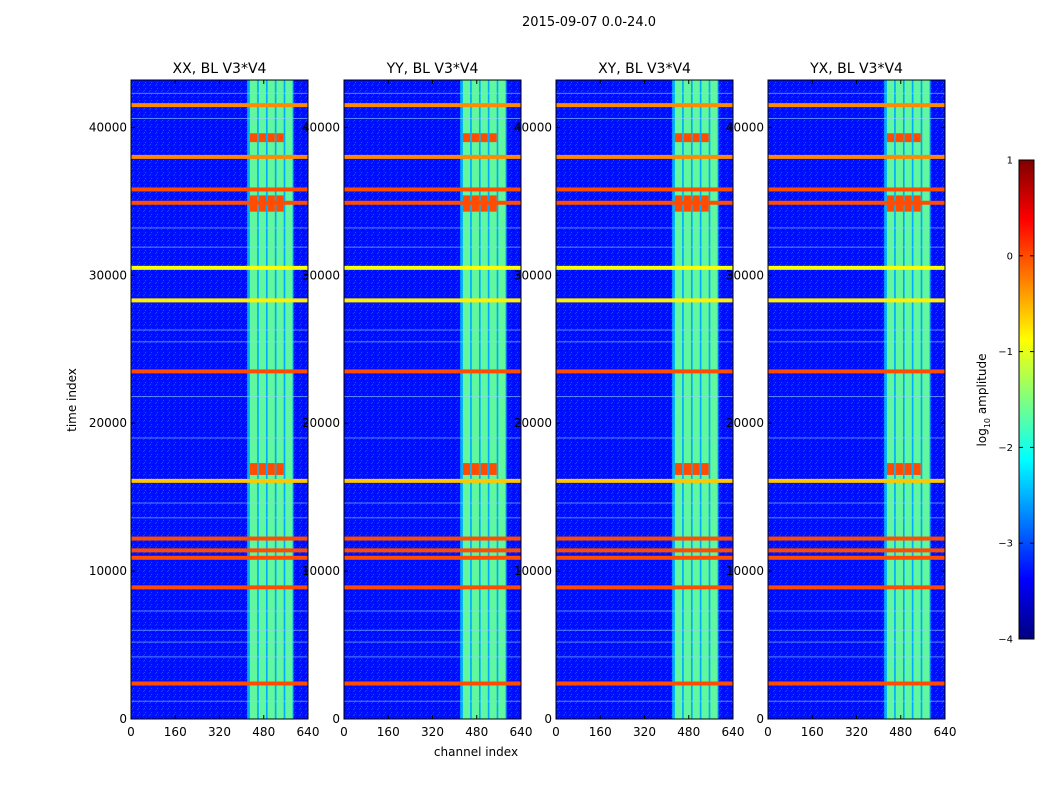  Describe the element at coordinates (388, 732) in the screenshot. I see `x-tick-label: 160` at that location.